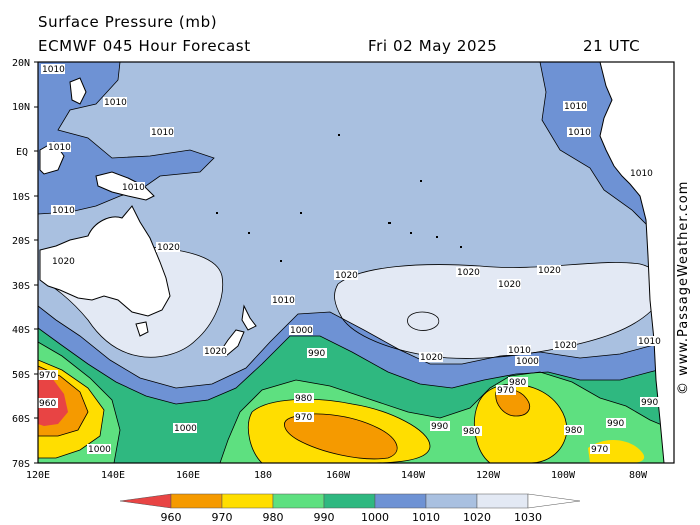  What do you see at coordinates (249, 317) in the screenshot?
I see `landmass-nz-north` at bounding box center [249, 317].